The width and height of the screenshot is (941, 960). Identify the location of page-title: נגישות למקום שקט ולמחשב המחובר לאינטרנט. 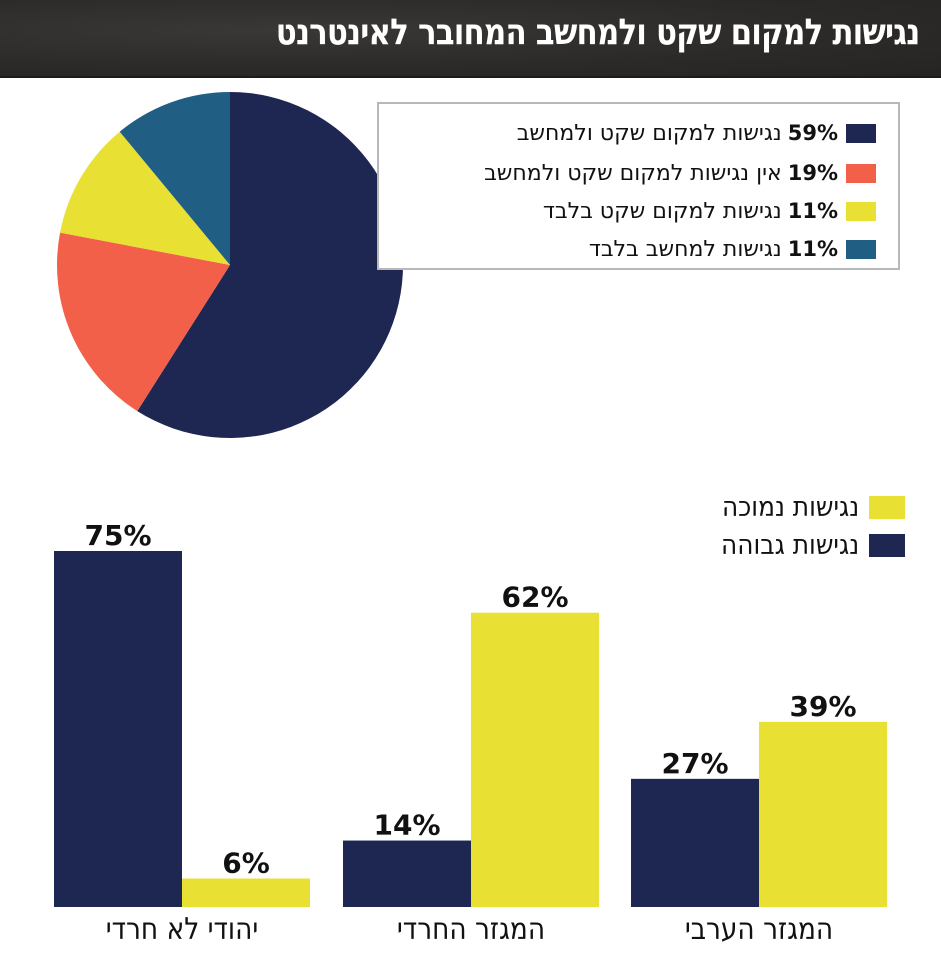
(597, 32).